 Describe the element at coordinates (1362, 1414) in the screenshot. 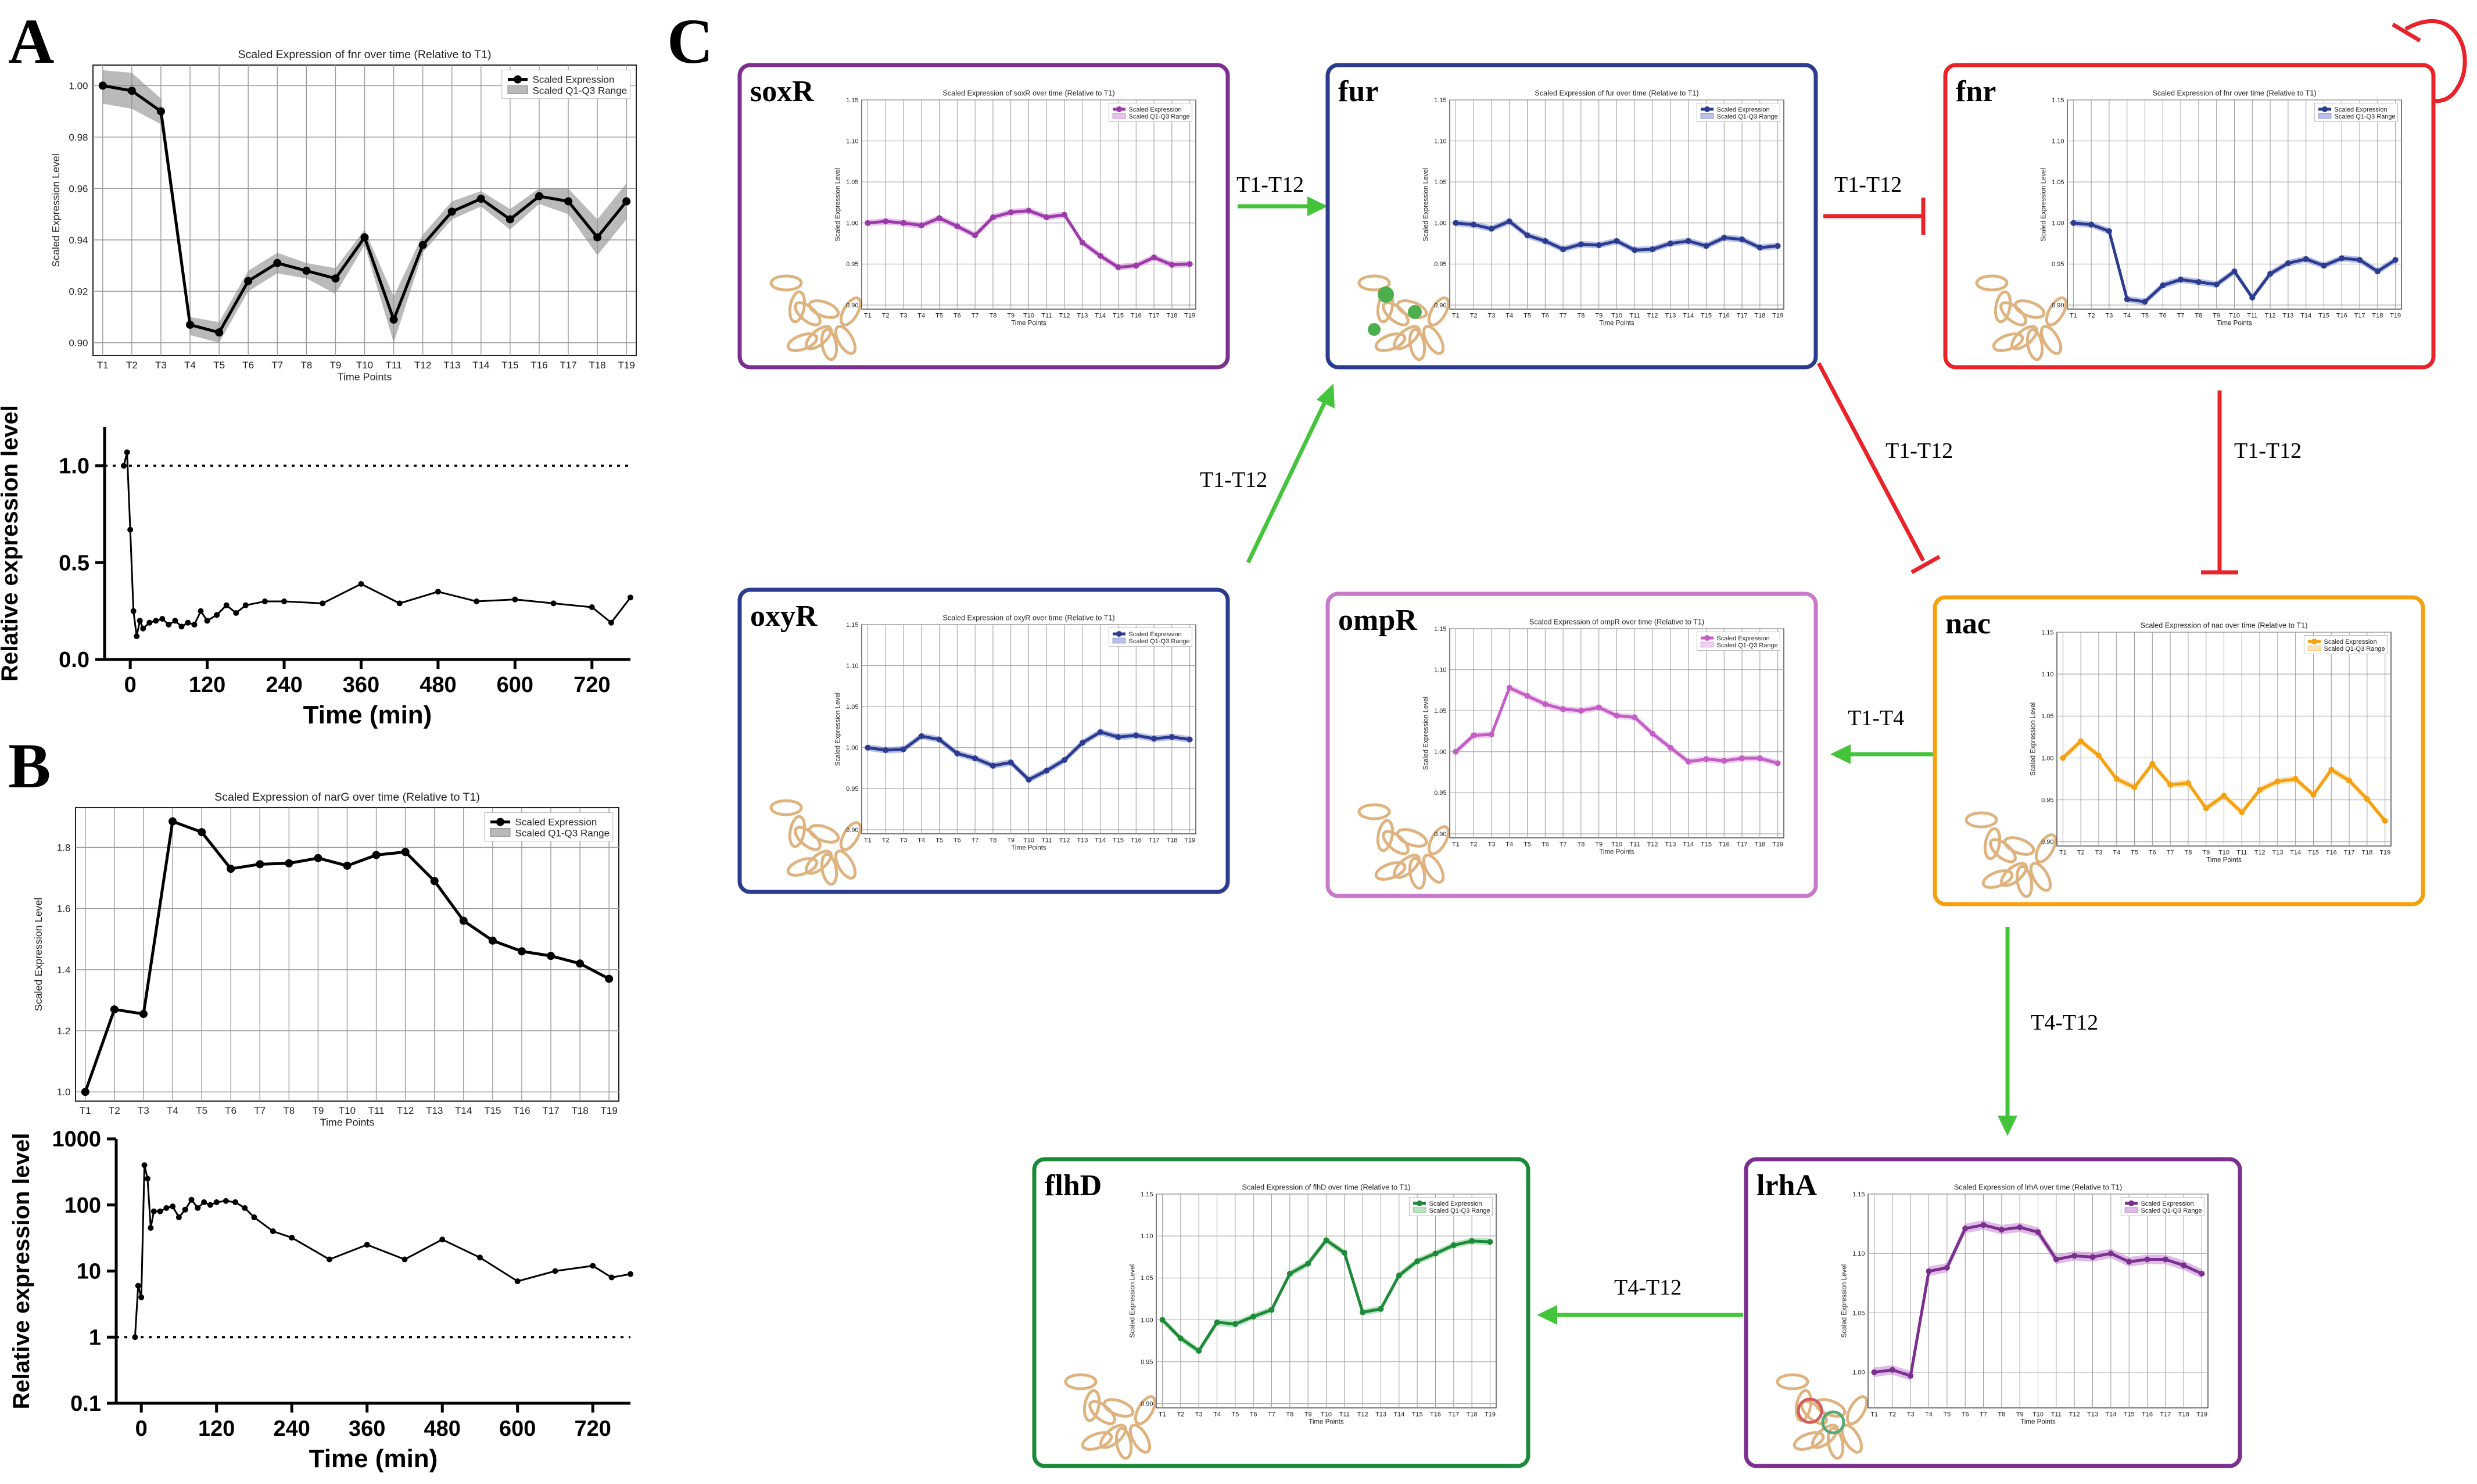

I see `x-tick-label: T12` at that location.